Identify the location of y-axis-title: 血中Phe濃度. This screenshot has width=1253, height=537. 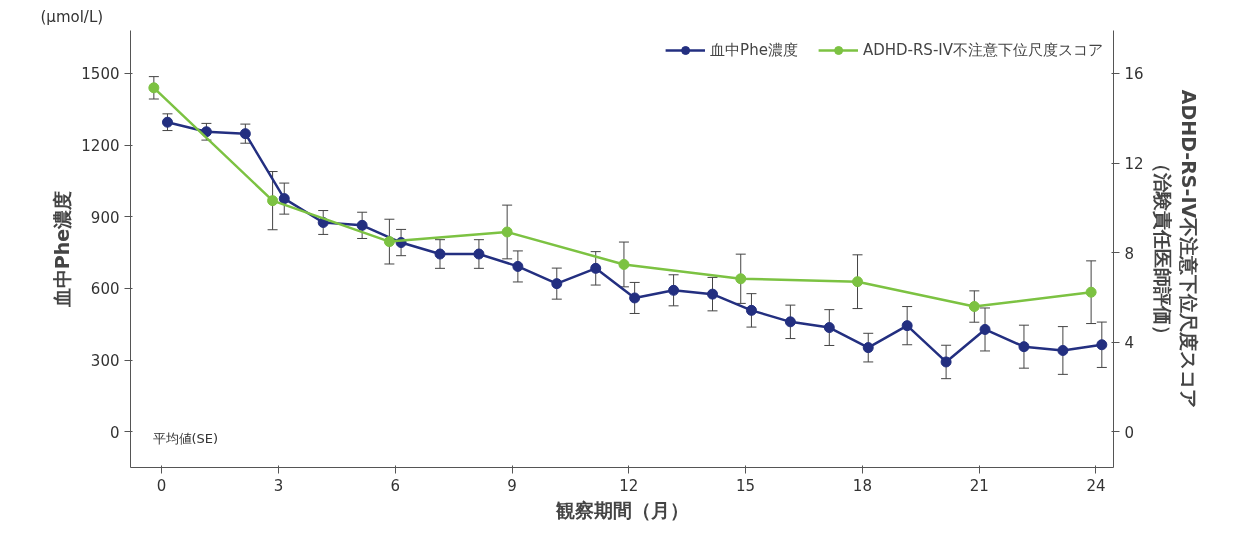
(62, 249).